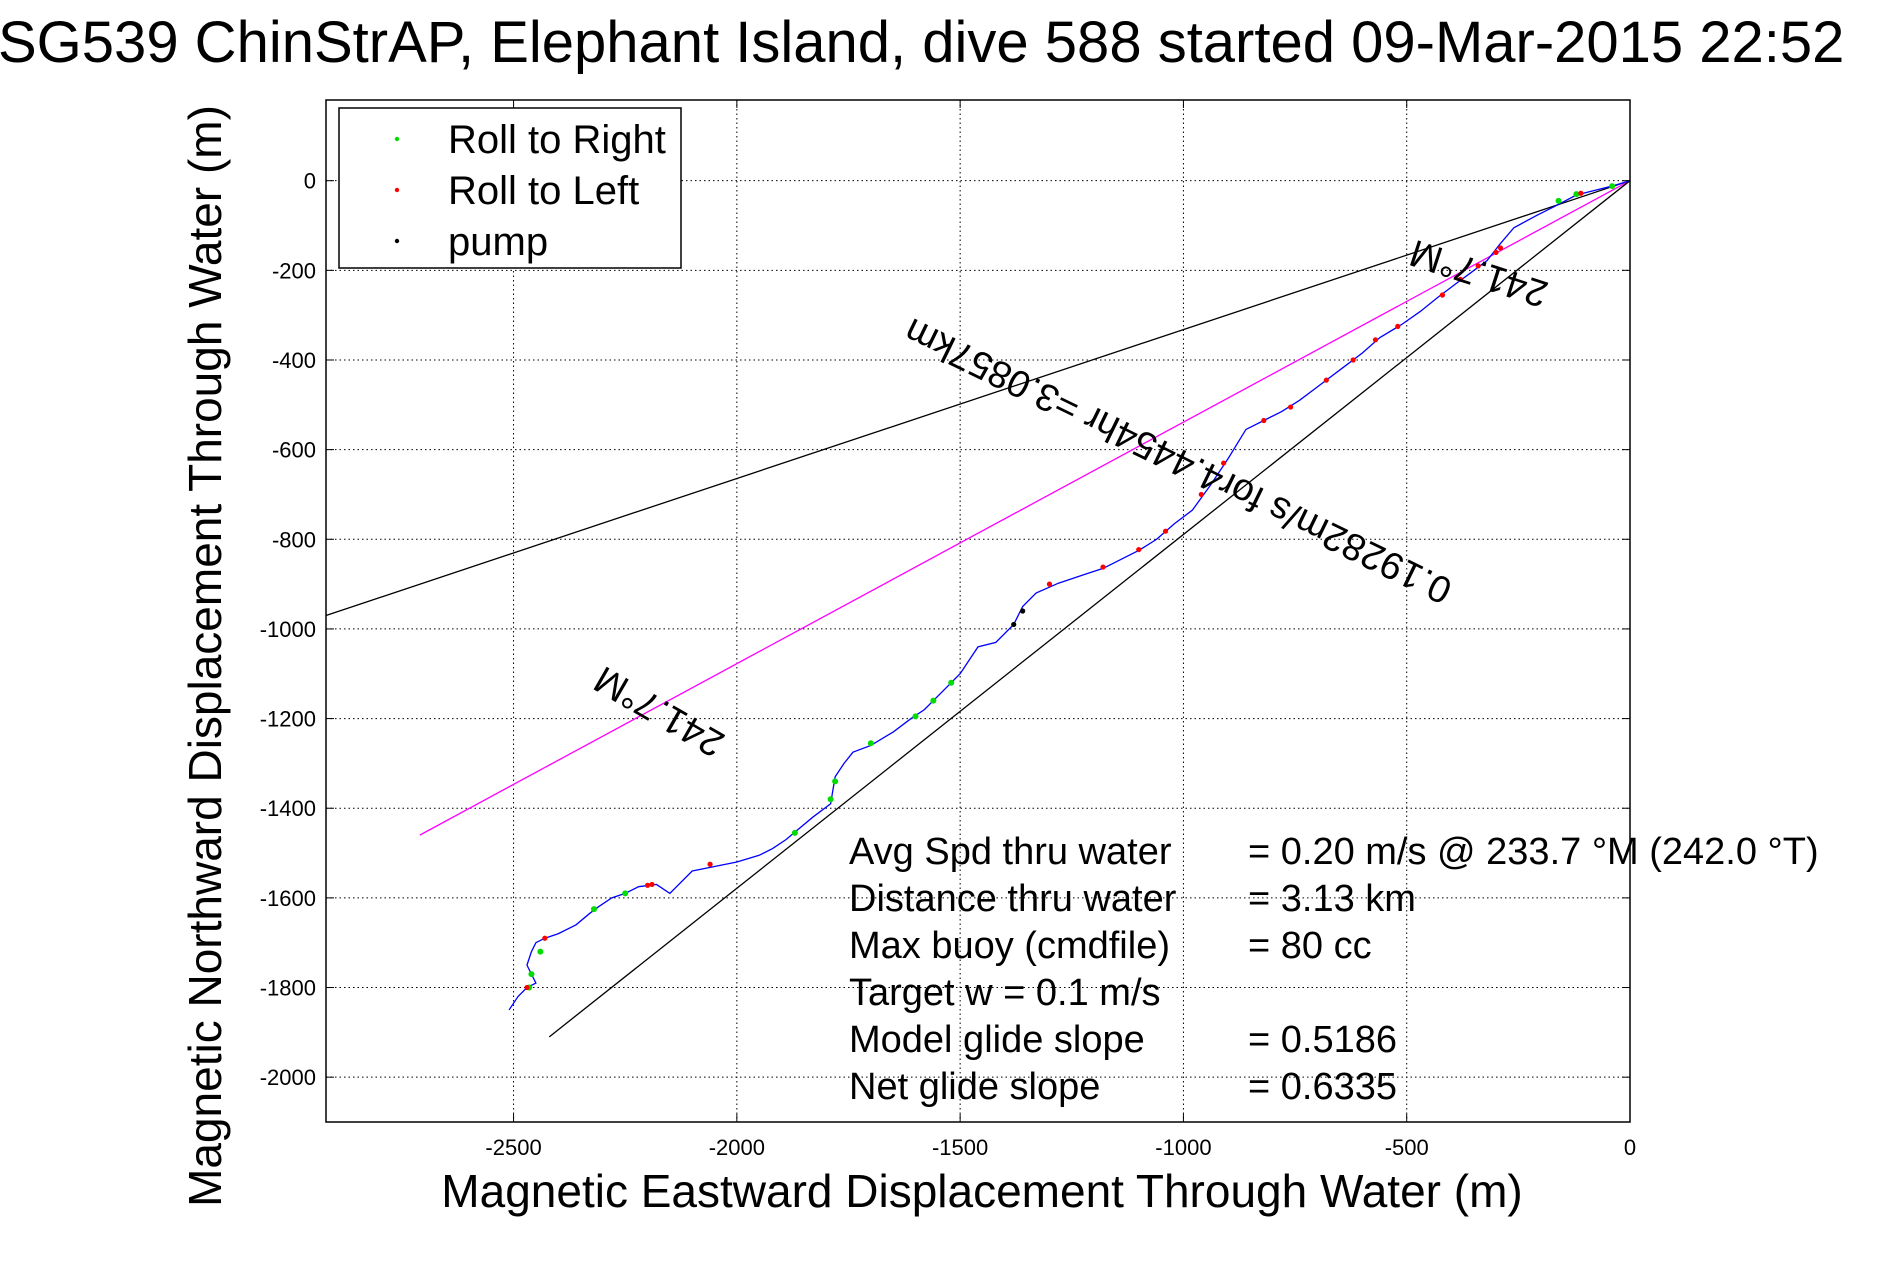  Describe the element at coordinates (288, 988) in the screenshot. I see `y-tick-label: -1800` at that location.